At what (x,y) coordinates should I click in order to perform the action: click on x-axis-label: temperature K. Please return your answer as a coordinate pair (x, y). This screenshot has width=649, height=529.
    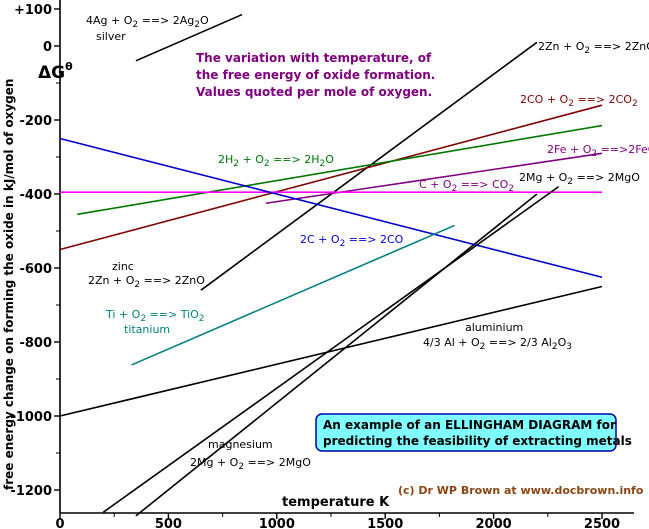
    Looking at the image, I should click on (336, 502).